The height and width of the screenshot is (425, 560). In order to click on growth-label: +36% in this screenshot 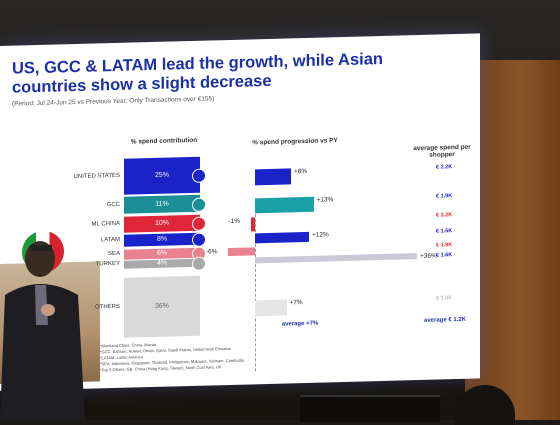, I will do `click(428, 256)`.